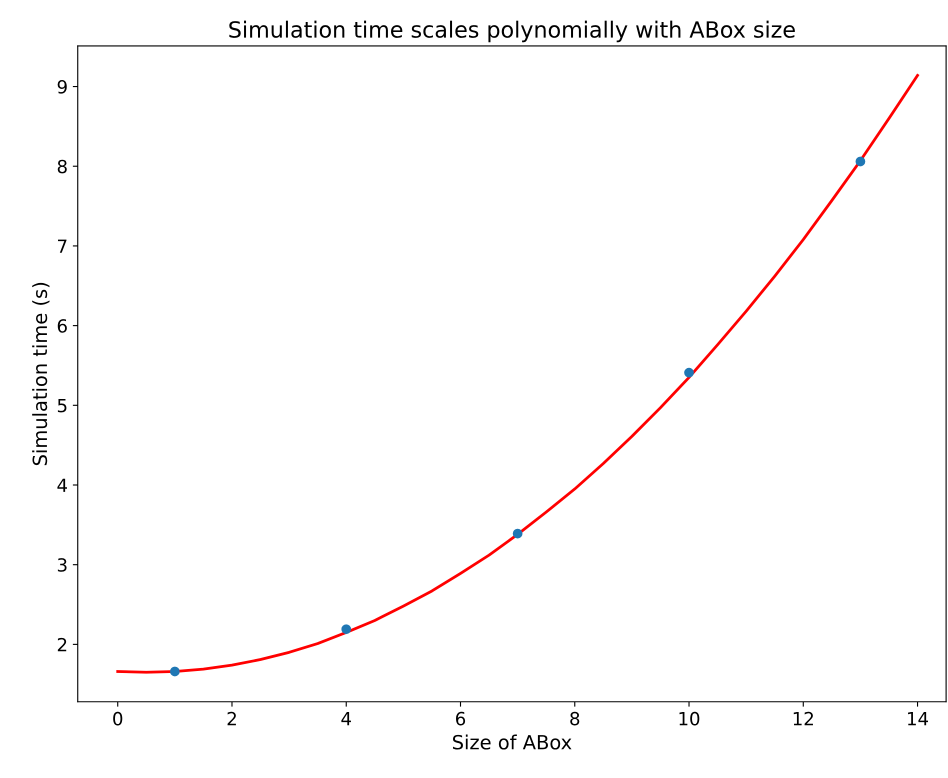 This screenshot has width=948, height=778. I want to click on x-tick-label: 2, so click(232, 719).